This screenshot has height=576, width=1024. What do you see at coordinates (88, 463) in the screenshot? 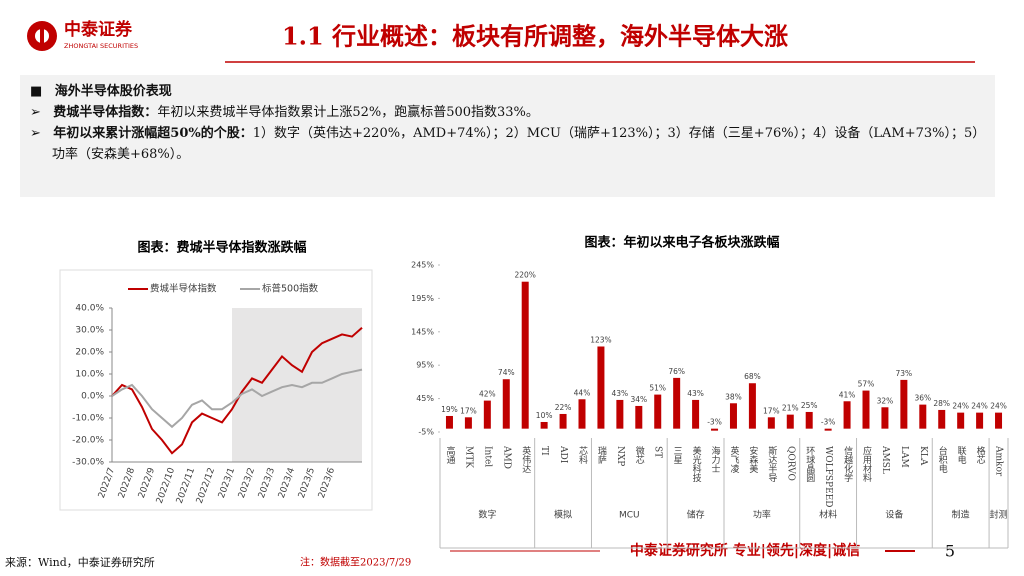
I see `y-tick-label: -30.0%` at bounding box center [88, 463].